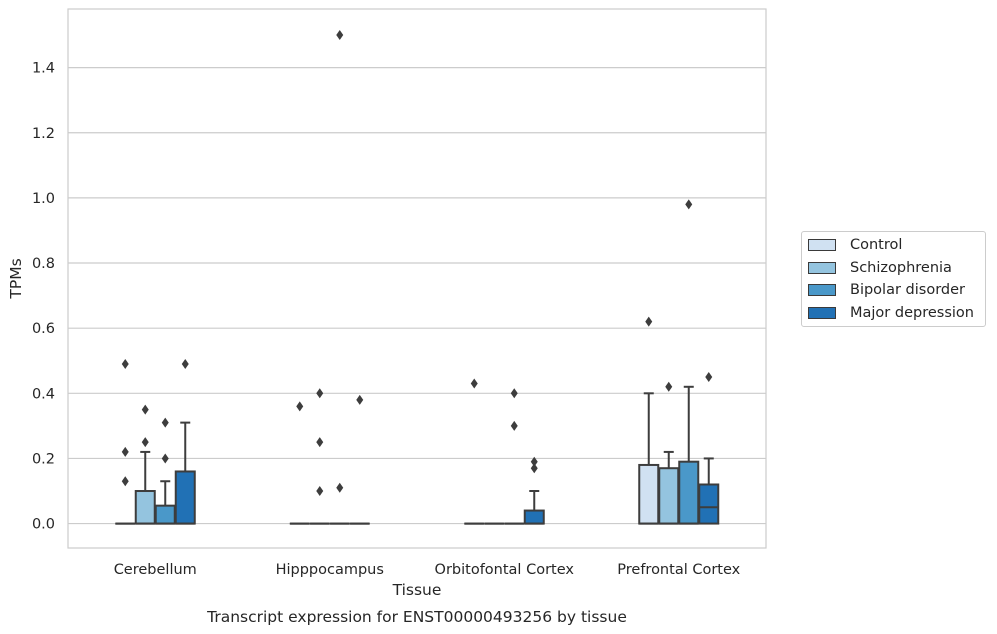 The width and height of the screenshot is (997, 634). I want to click on y-axis-ticks: 0.0 0.2 0.4 0.6 0.8 1.0 1.2 1.4, so click(43, 297).